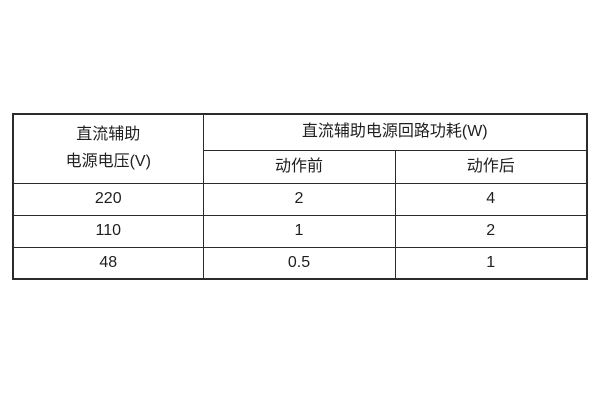 Image resolution: width=600 pixels, height=400 pixels. What do you see at coordinates (395, 132) in the screenshot?
I see `header-cell-power-group: 直流辅助电源回路功耗(W)` at bounding box center [395, 132].